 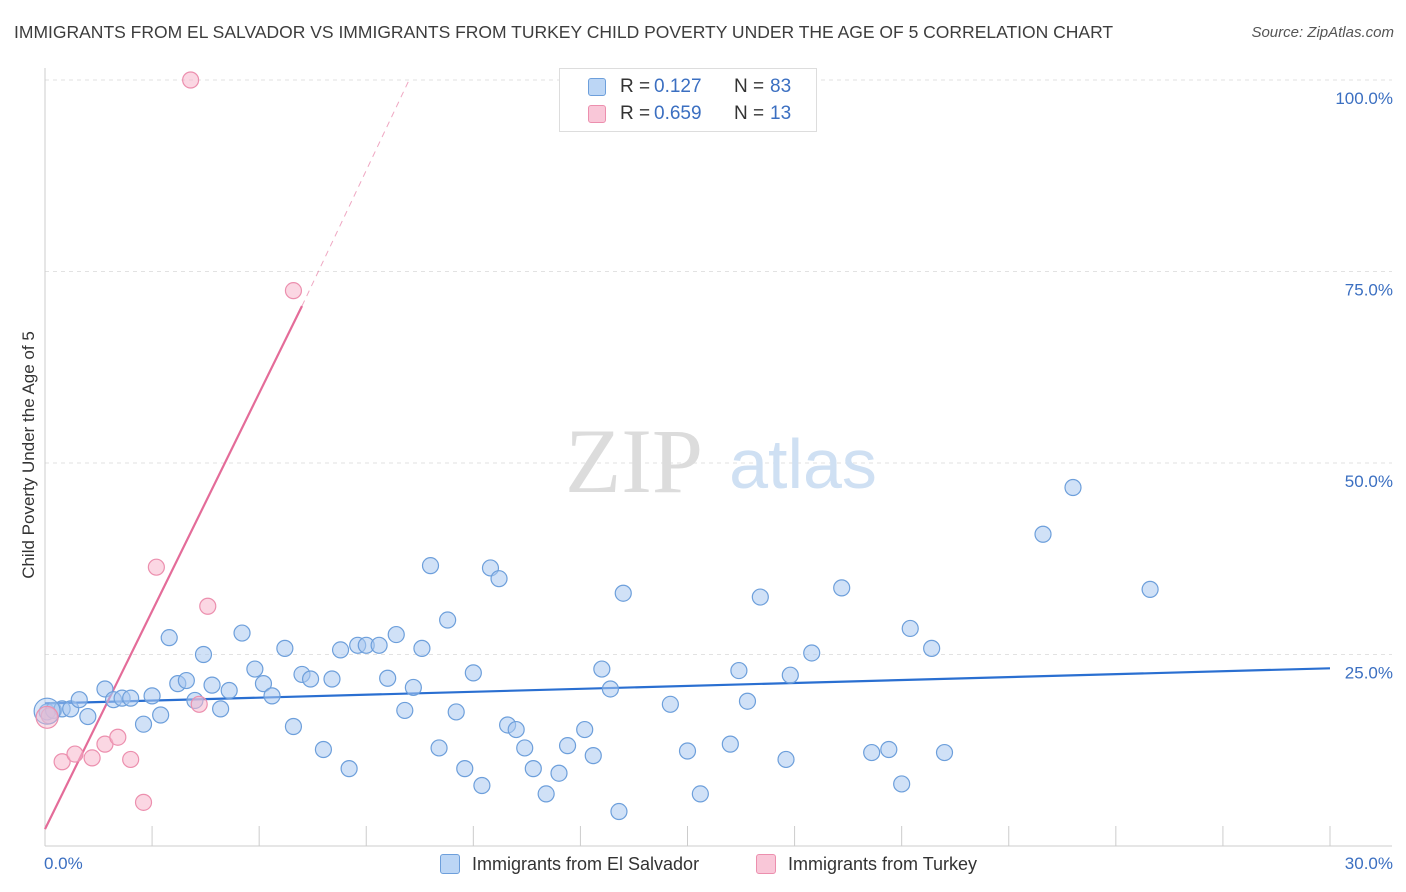 What do you see at coordinates (1369, 863) in the screenshot?
I see `x-tick-label: 30.0%` at bounding box center [1369, 863].